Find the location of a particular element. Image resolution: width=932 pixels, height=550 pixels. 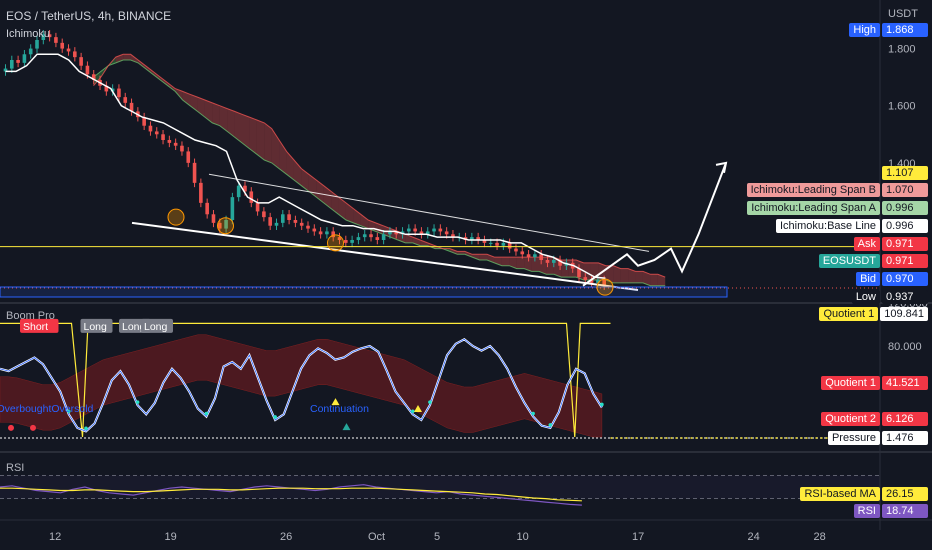

price-label-5-value: 0.971 is located at coordinates (905, 261).